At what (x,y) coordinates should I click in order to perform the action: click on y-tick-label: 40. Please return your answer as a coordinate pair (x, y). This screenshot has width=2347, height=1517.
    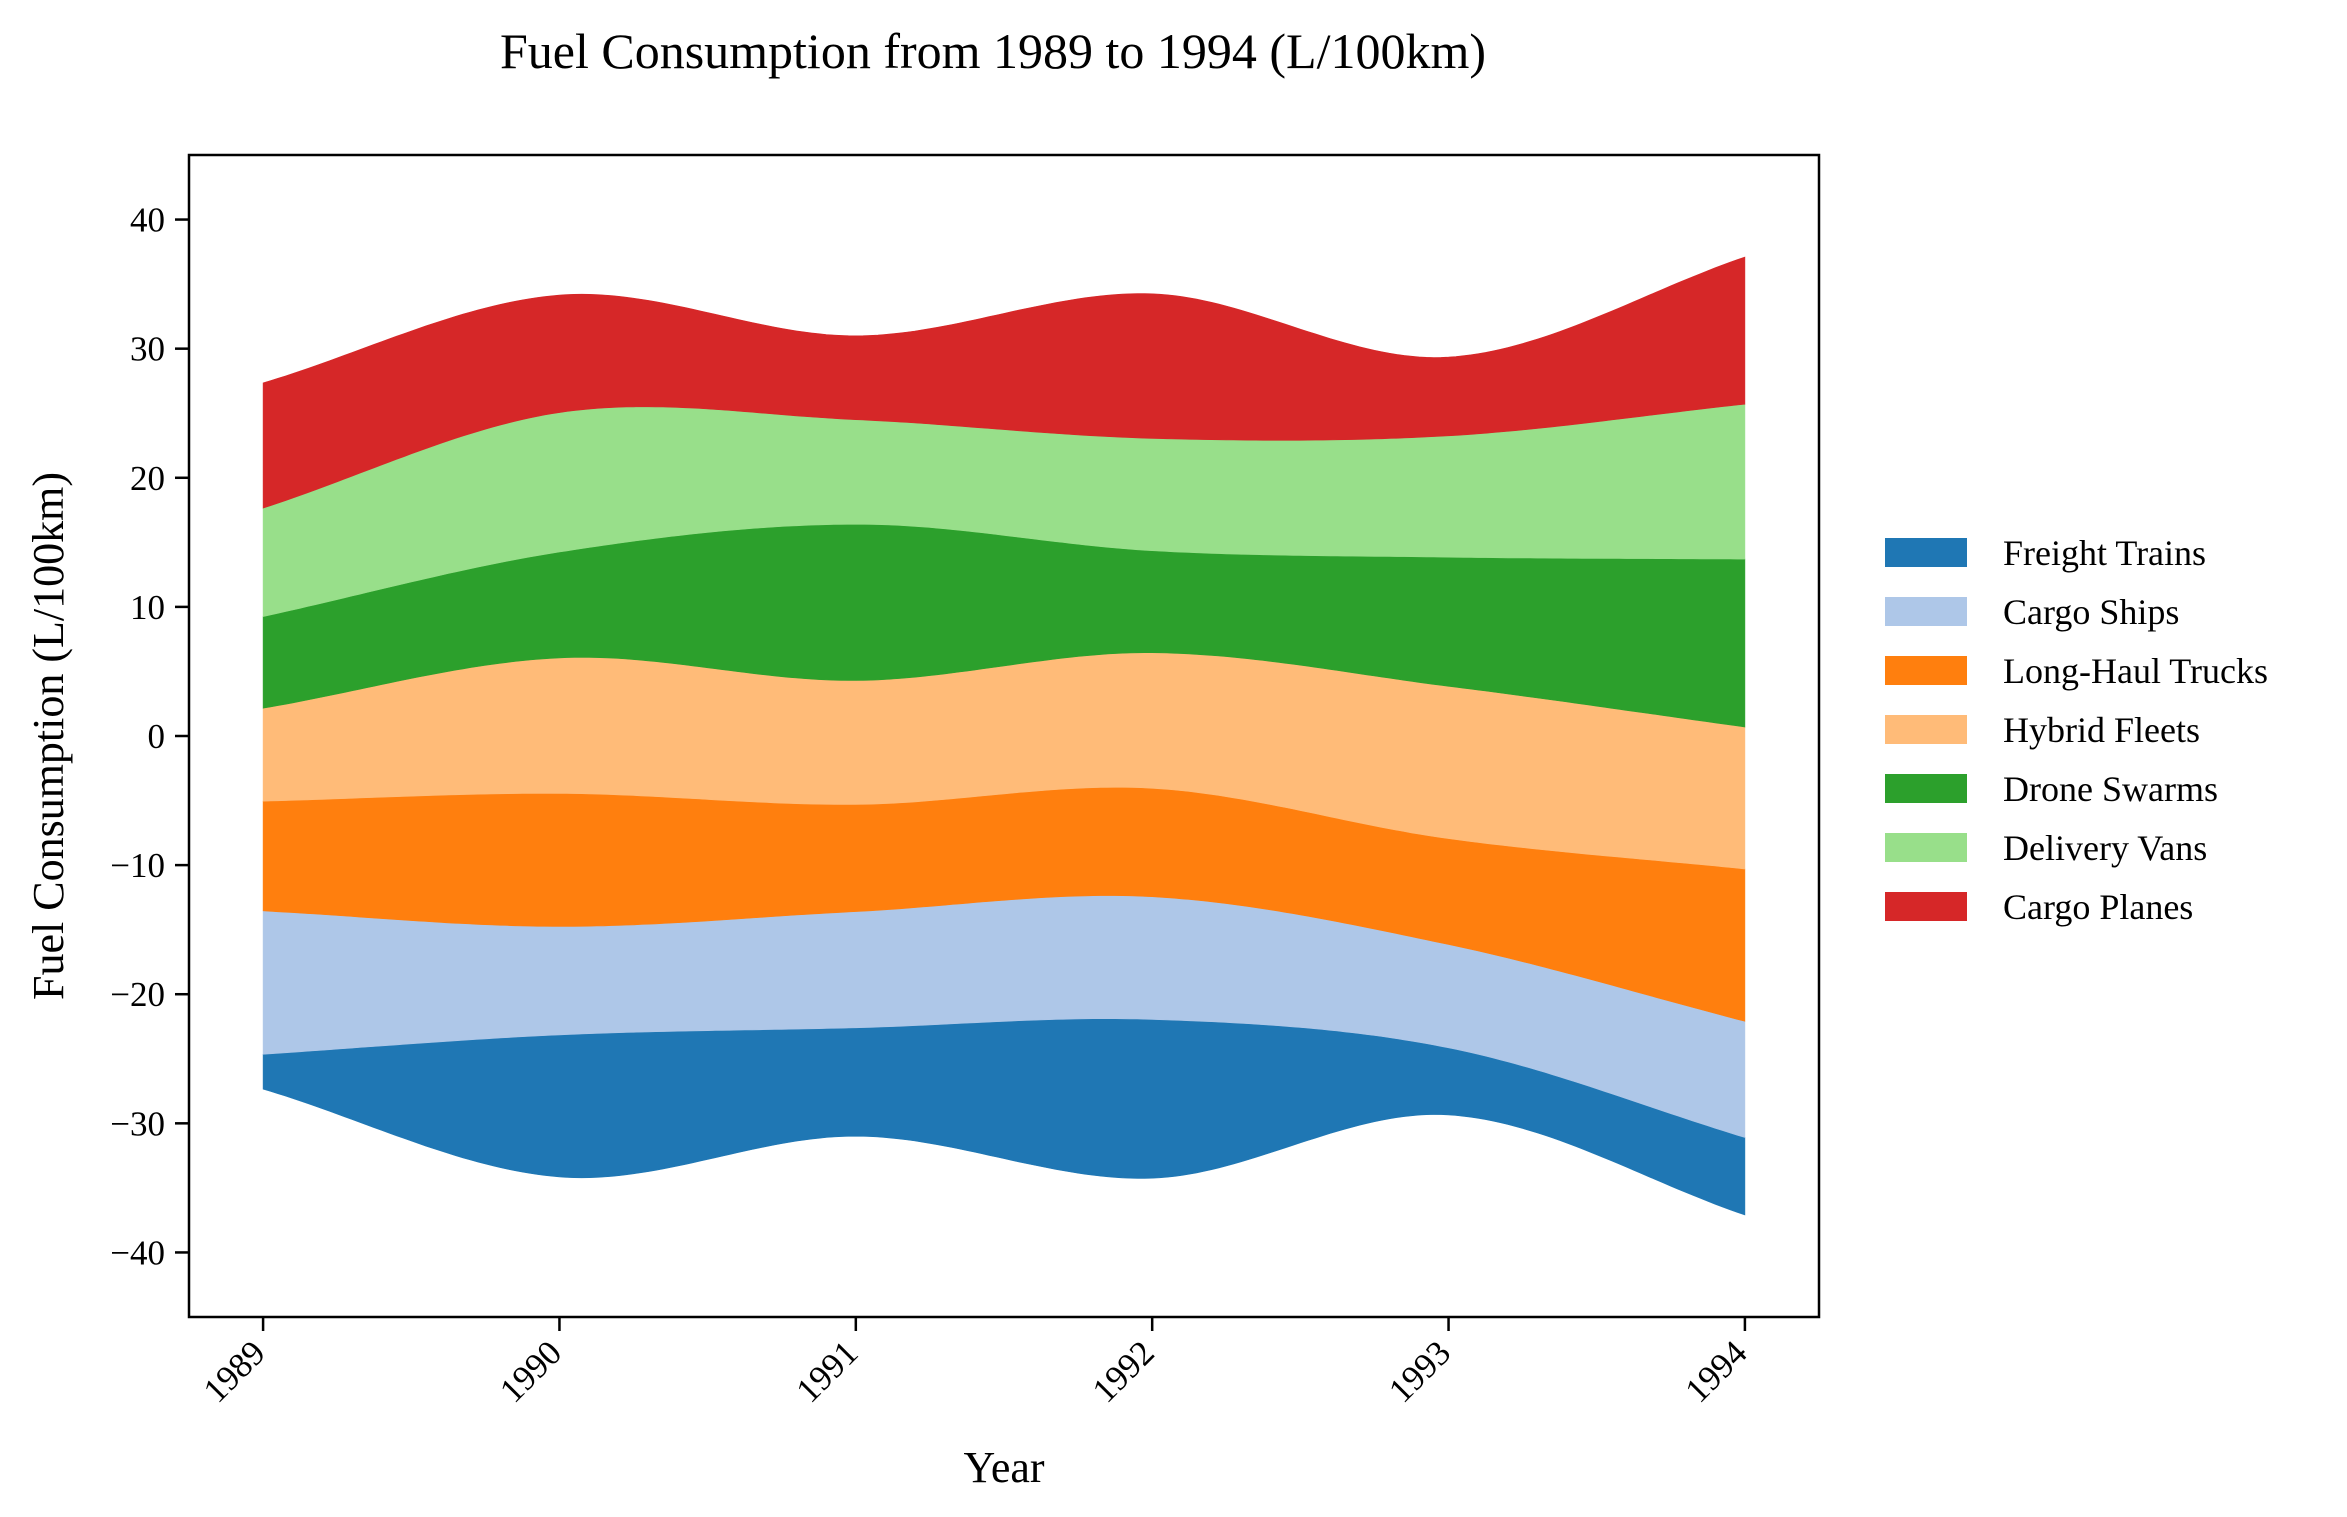
    Looking at the image, I should click on (147, 220).